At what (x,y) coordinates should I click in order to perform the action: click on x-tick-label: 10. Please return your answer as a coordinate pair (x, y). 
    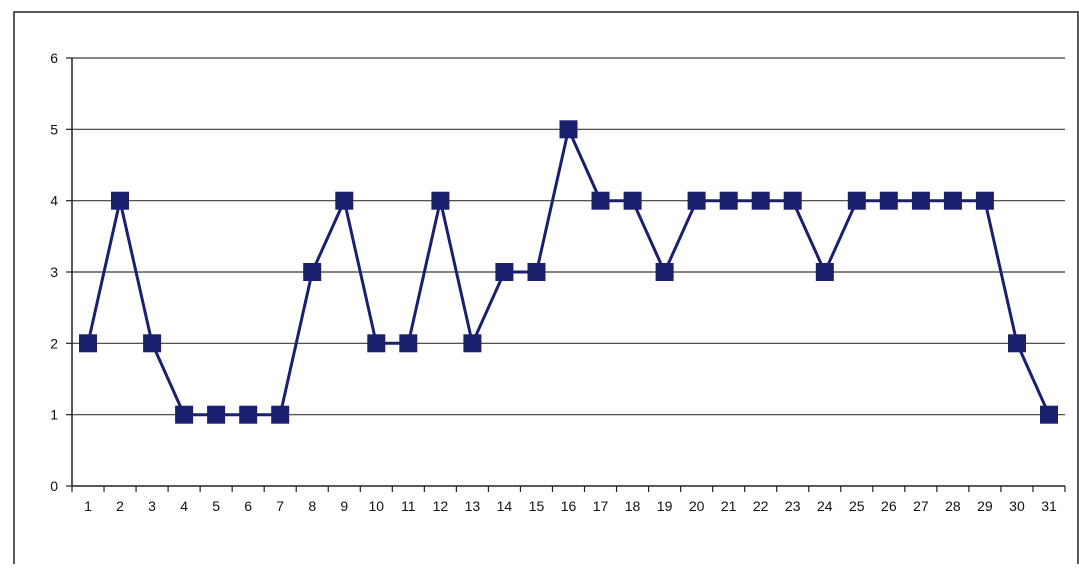
    Looking at the image, I should click on (377, 506).